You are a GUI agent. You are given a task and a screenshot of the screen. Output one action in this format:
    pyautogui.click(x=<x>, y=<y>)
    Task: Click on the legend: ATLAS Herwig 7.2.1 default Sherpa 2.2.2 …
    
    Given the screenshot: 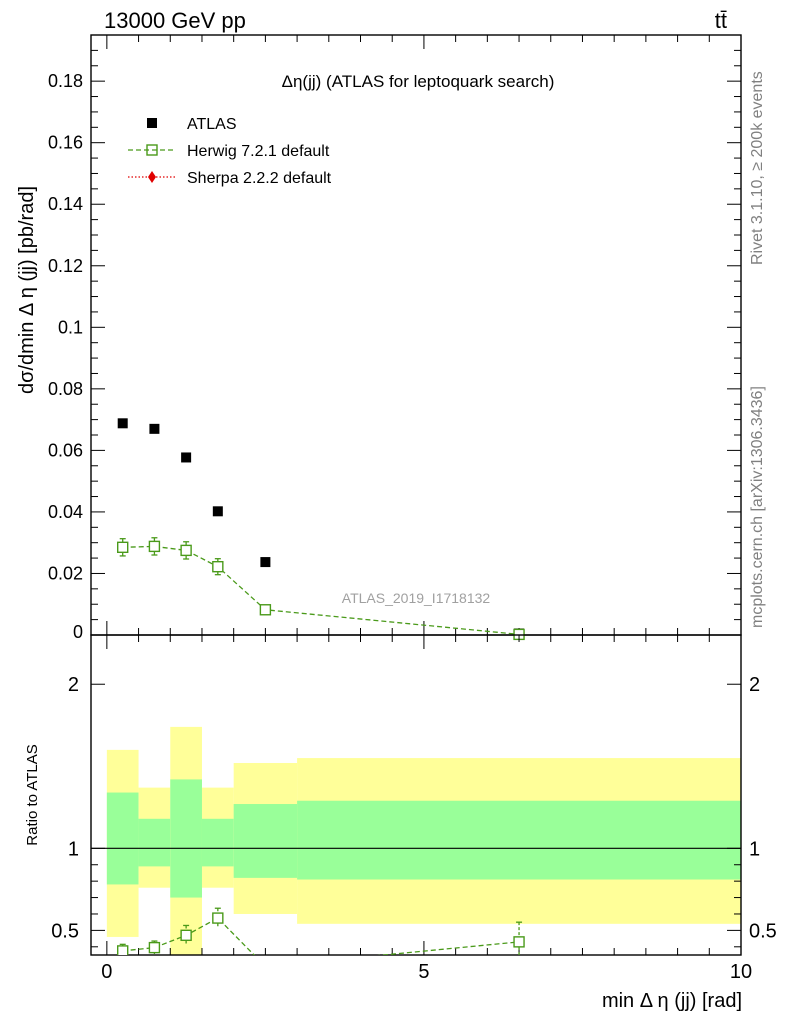 What is the action you would take?
    pyautogui.click(x=230, y=151)
    